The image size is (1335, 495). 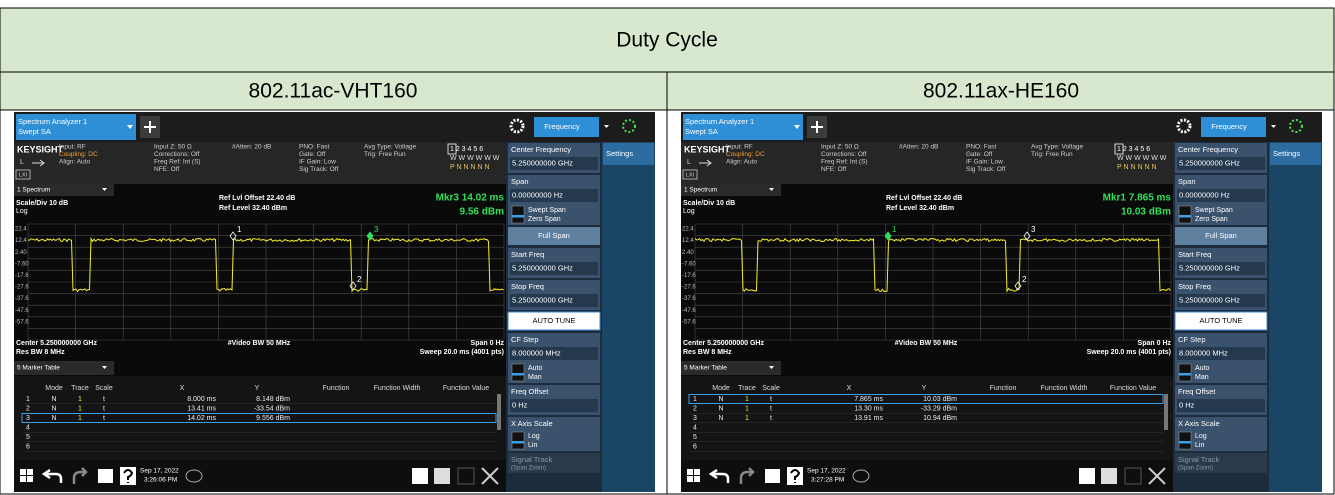 I want to click on y-axis-label: -27.6, so click(x=689, y=288).